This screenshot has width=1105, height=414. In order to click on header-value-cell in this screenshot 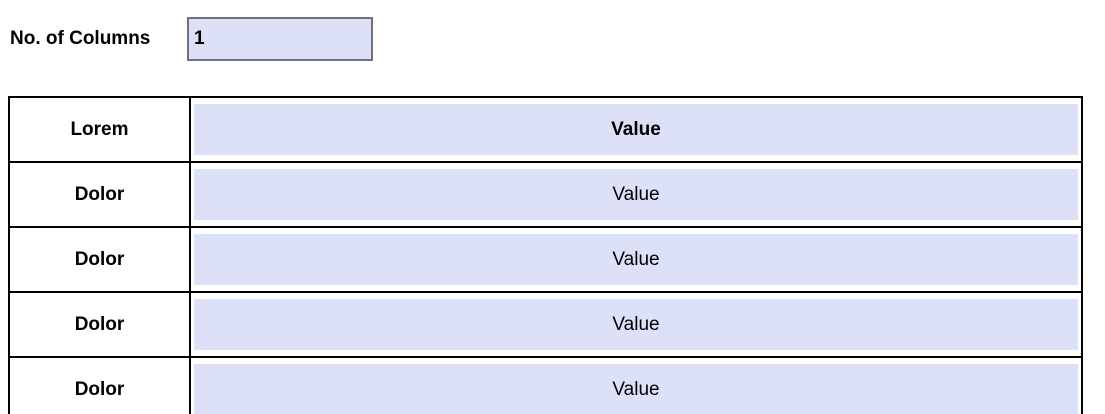, I will do `click(636, 129)`.